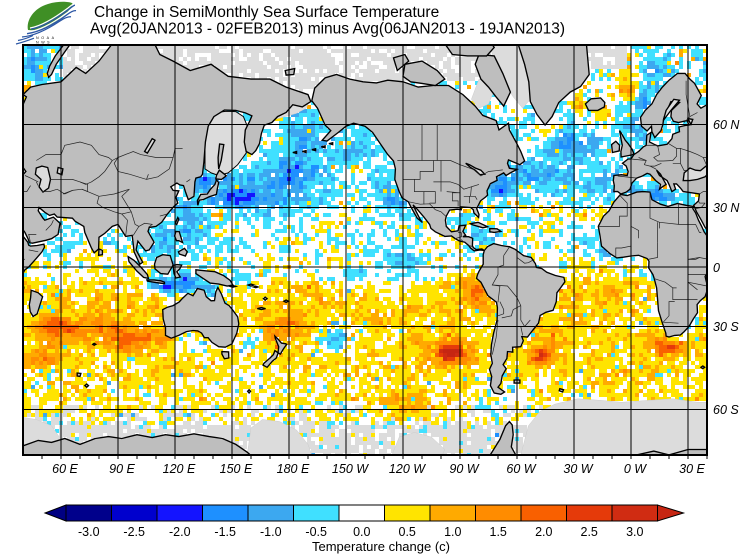 This screenshot has width=755, height=560. I want to click on svg-text: 30 W, so click(578, 469).